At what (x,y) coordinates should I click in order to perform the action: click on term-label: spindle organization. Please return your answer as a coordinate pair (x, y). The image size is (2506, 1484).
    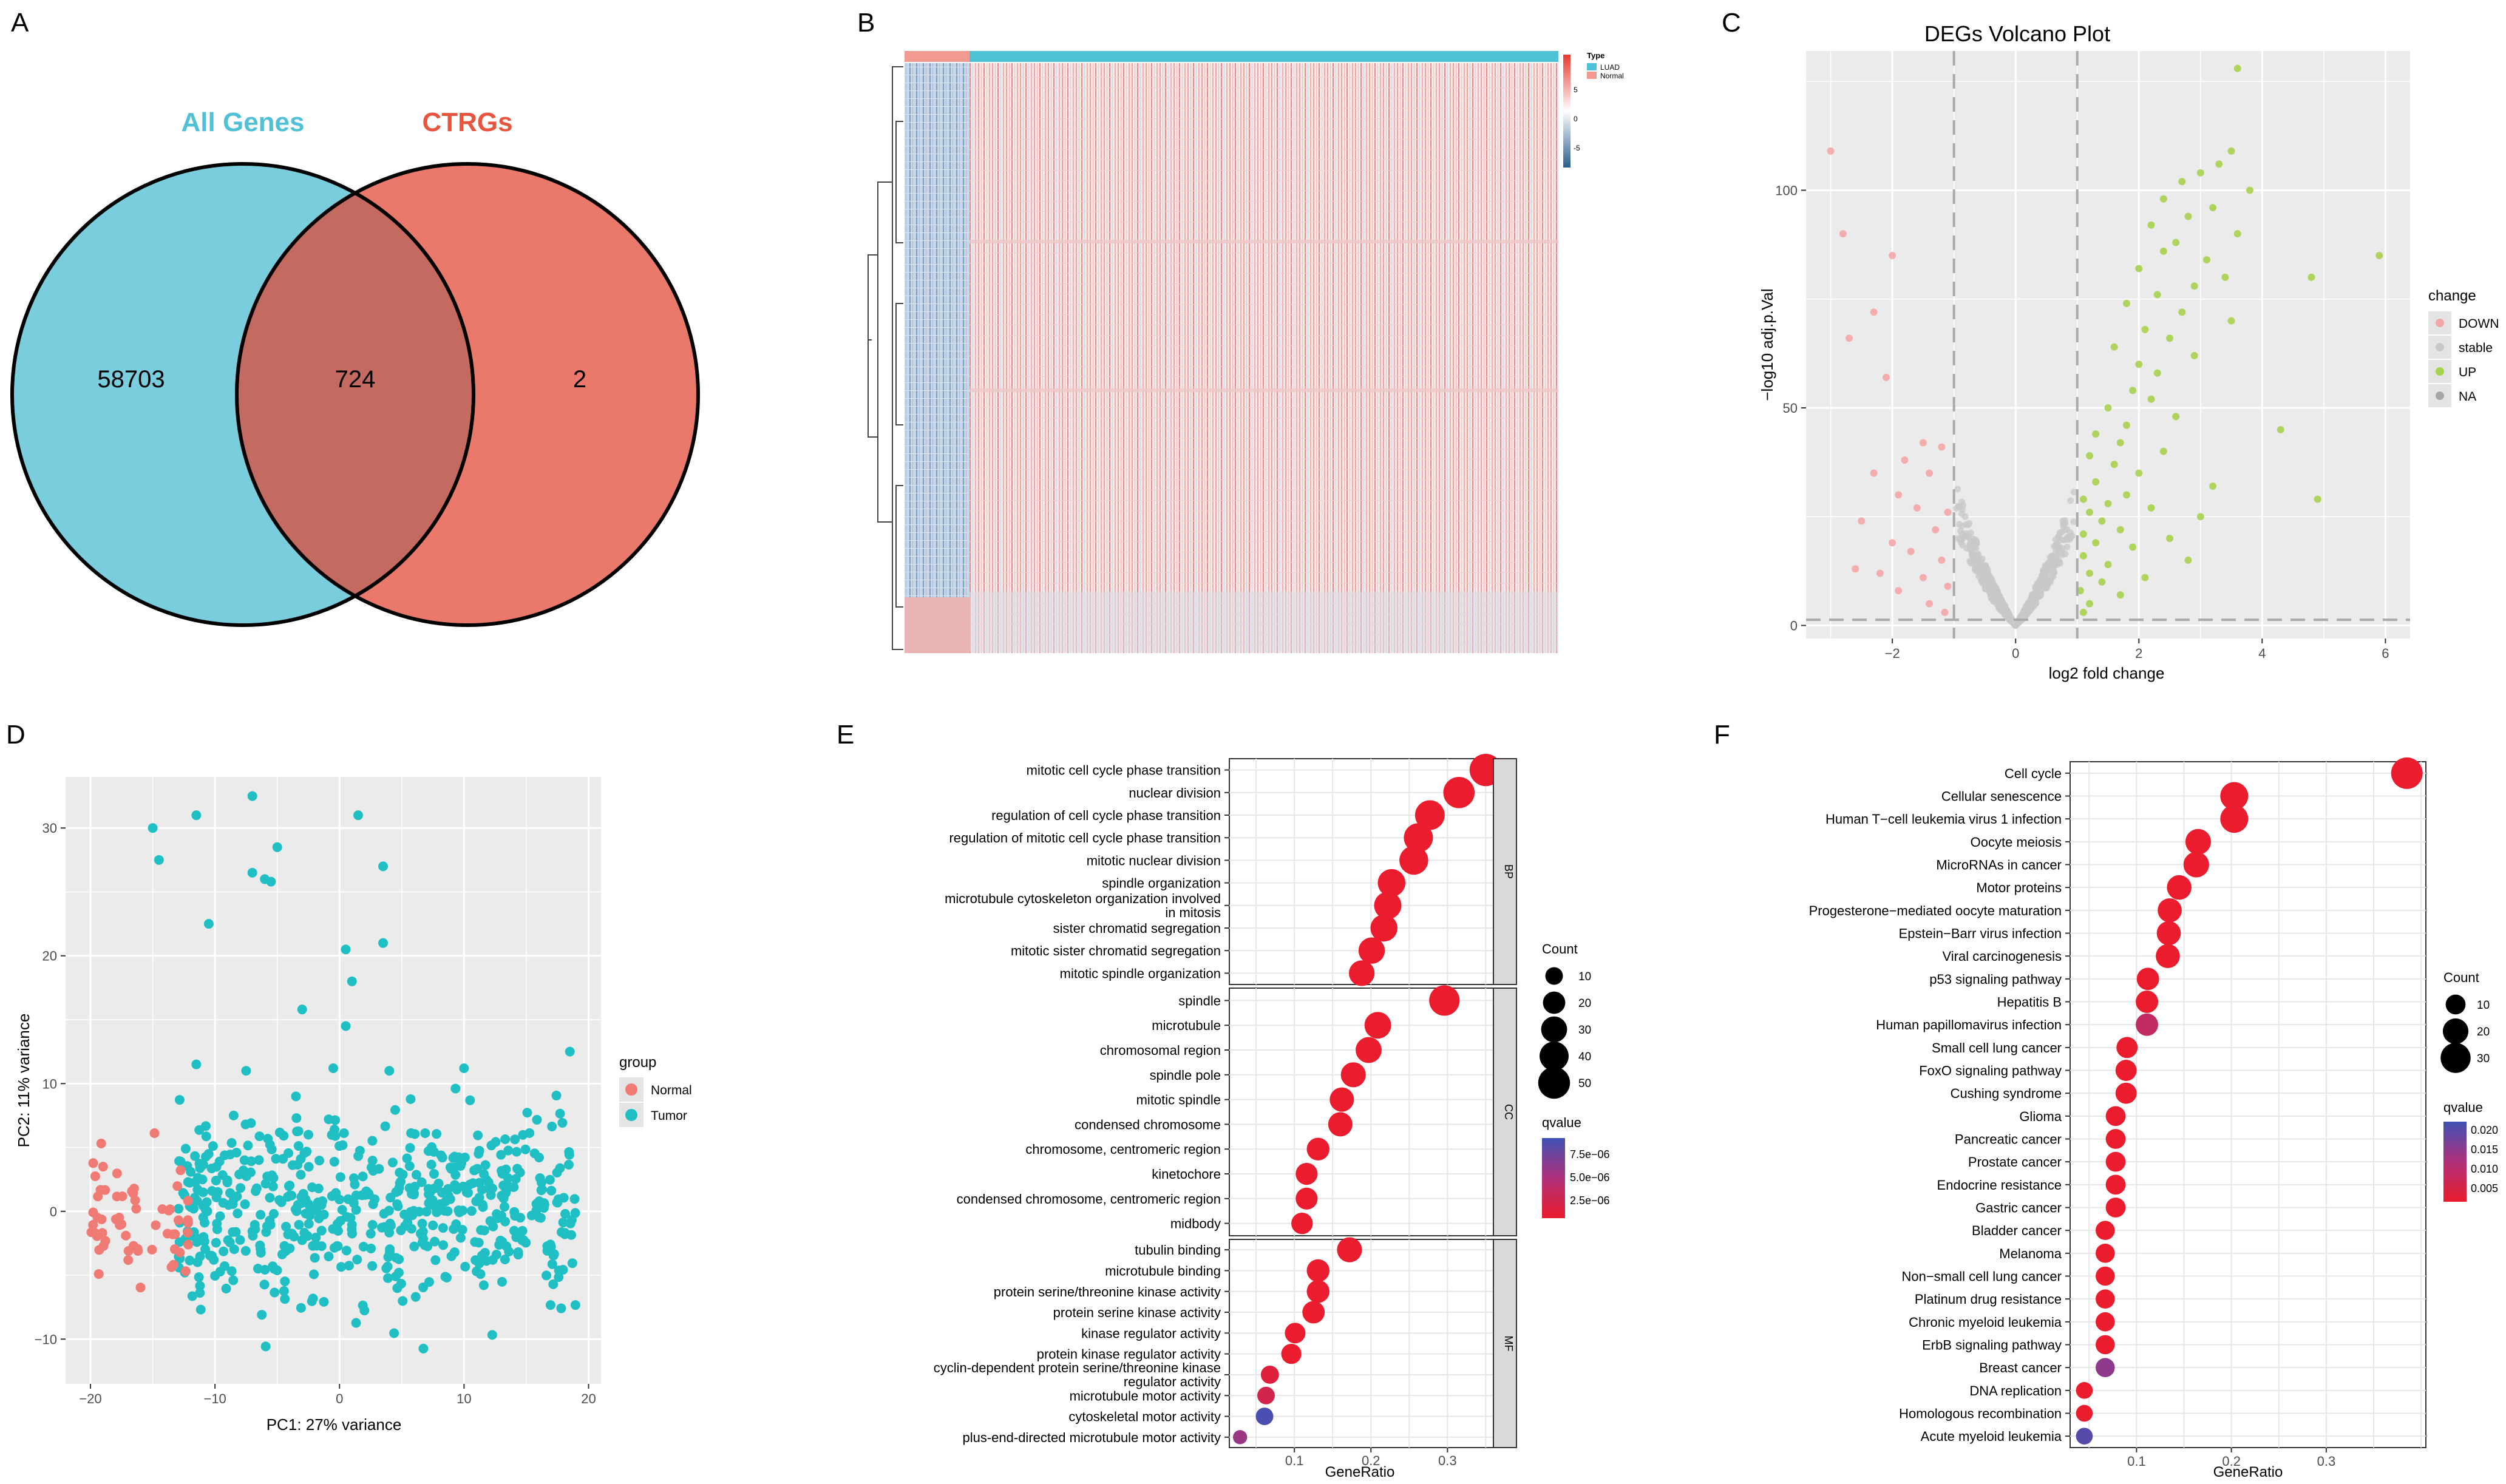
    Looking at the image, I should click on (1161, 883).